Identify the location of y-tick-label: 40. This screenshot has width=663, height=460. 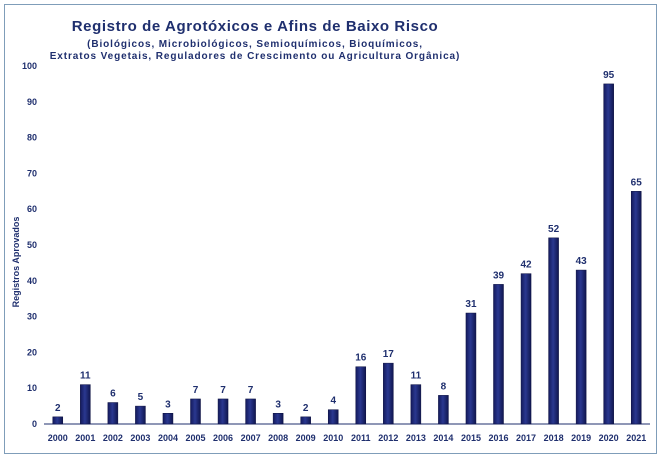
(32, 281).